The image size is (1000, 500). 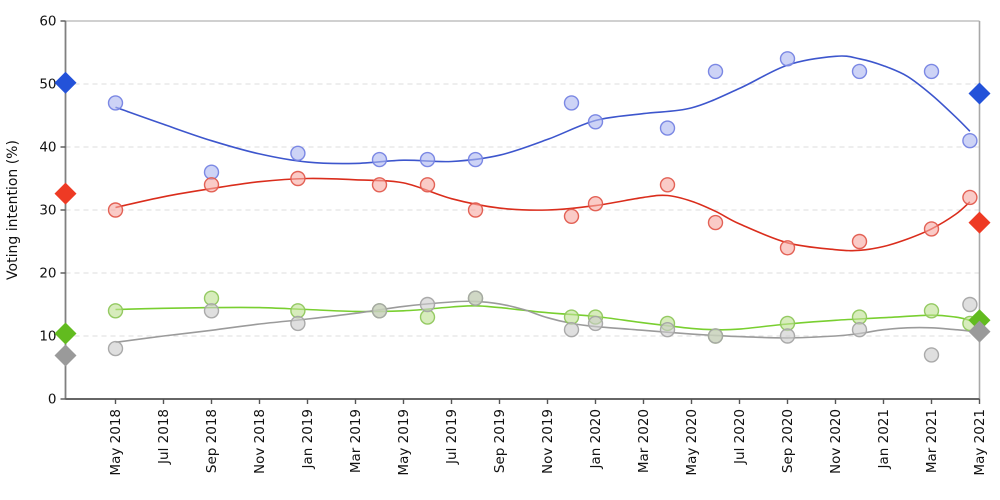 I want to click on x-tick-label: Jul 2019, so click(x=452, y=437).